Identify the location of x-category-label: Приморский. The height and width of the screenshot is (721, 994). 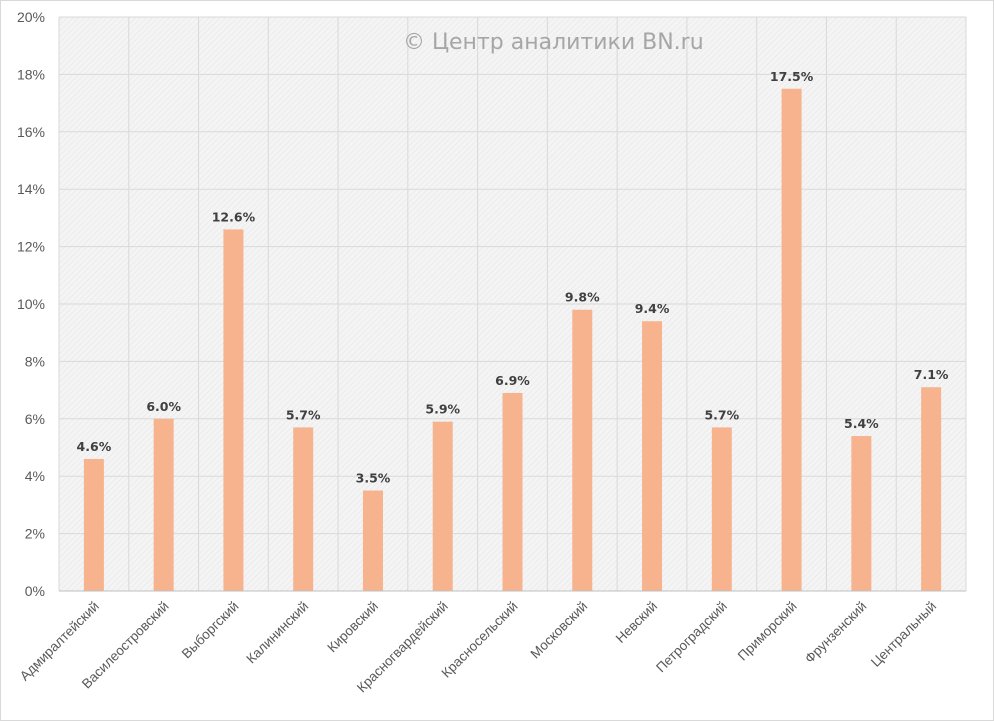
(767, 631).